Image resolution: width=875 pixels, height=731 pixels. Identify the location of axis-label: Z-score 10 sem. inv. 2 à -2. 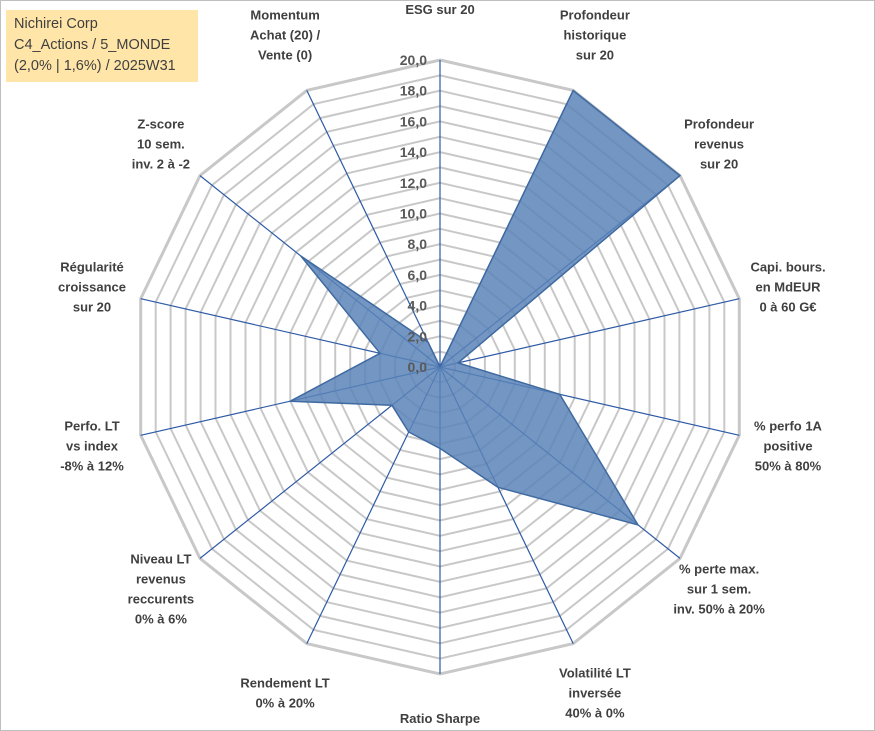
(161, 143).